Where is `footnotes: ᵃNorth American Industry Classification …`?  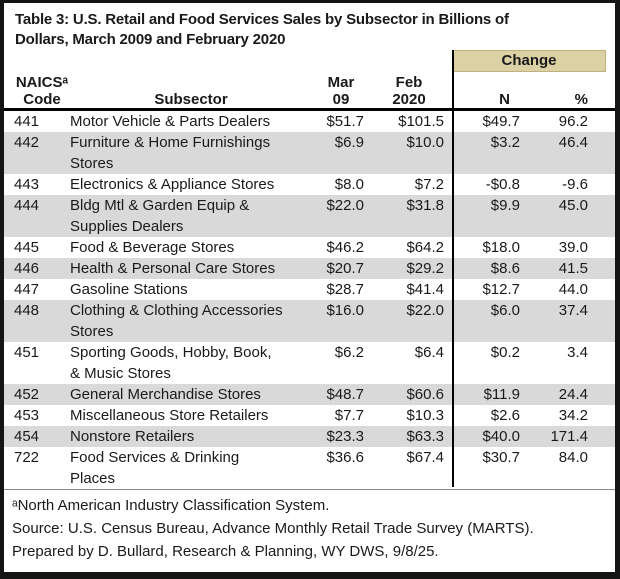 footnotes: ᵃNorth American Industry Classification … is located at coordinates (309, 526).